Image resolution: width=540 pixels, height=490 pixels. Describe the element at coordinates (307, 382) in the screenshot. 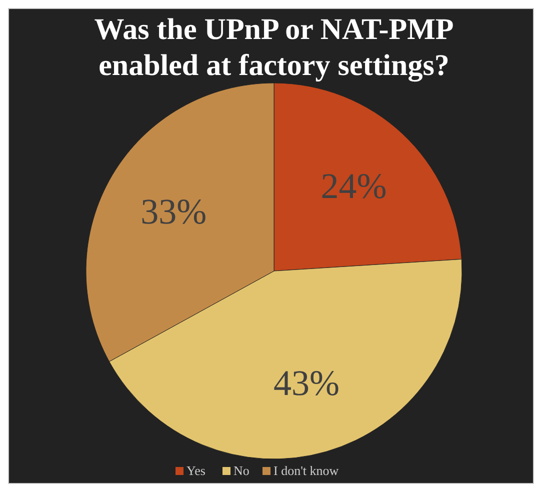

I see `data-label: 43%` at that location.